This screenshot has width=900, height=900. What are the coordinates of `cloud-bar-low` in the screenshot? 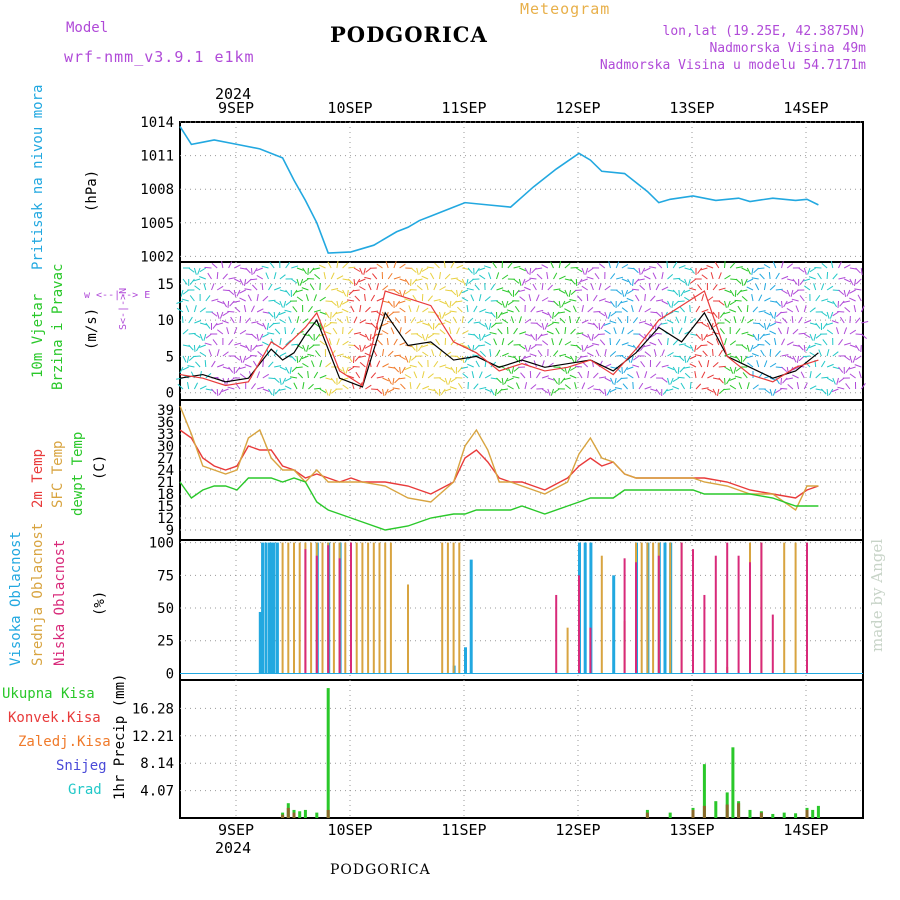 It's located at (761, 608).